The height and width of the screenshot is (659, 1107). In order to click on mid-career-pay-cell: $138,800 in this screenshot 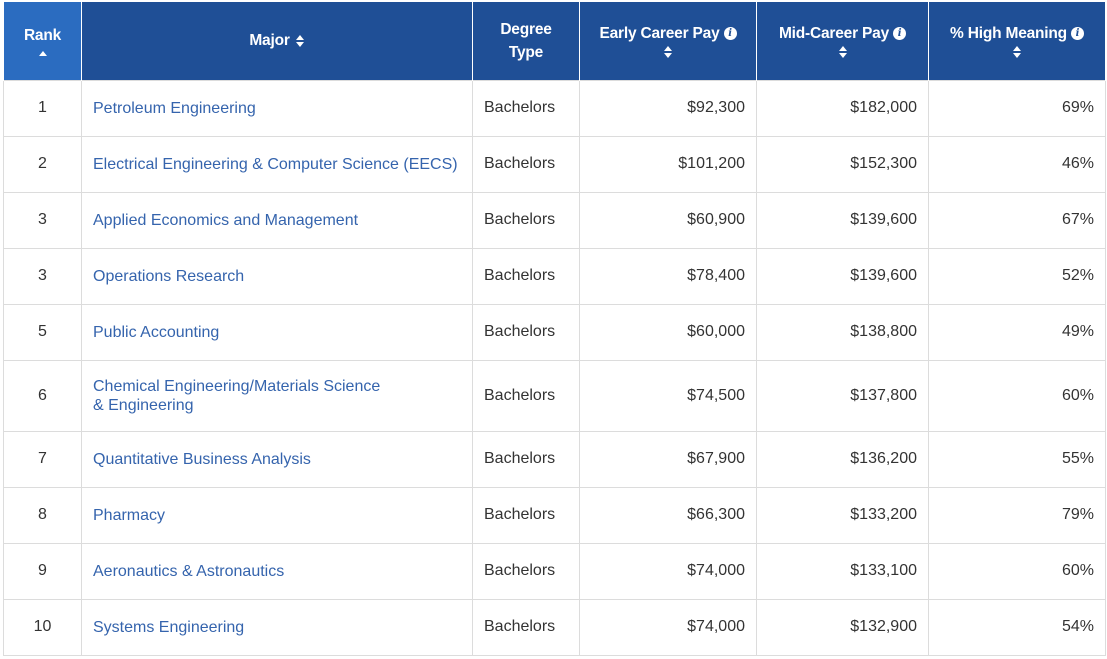, I will do `click(842, 332)`.